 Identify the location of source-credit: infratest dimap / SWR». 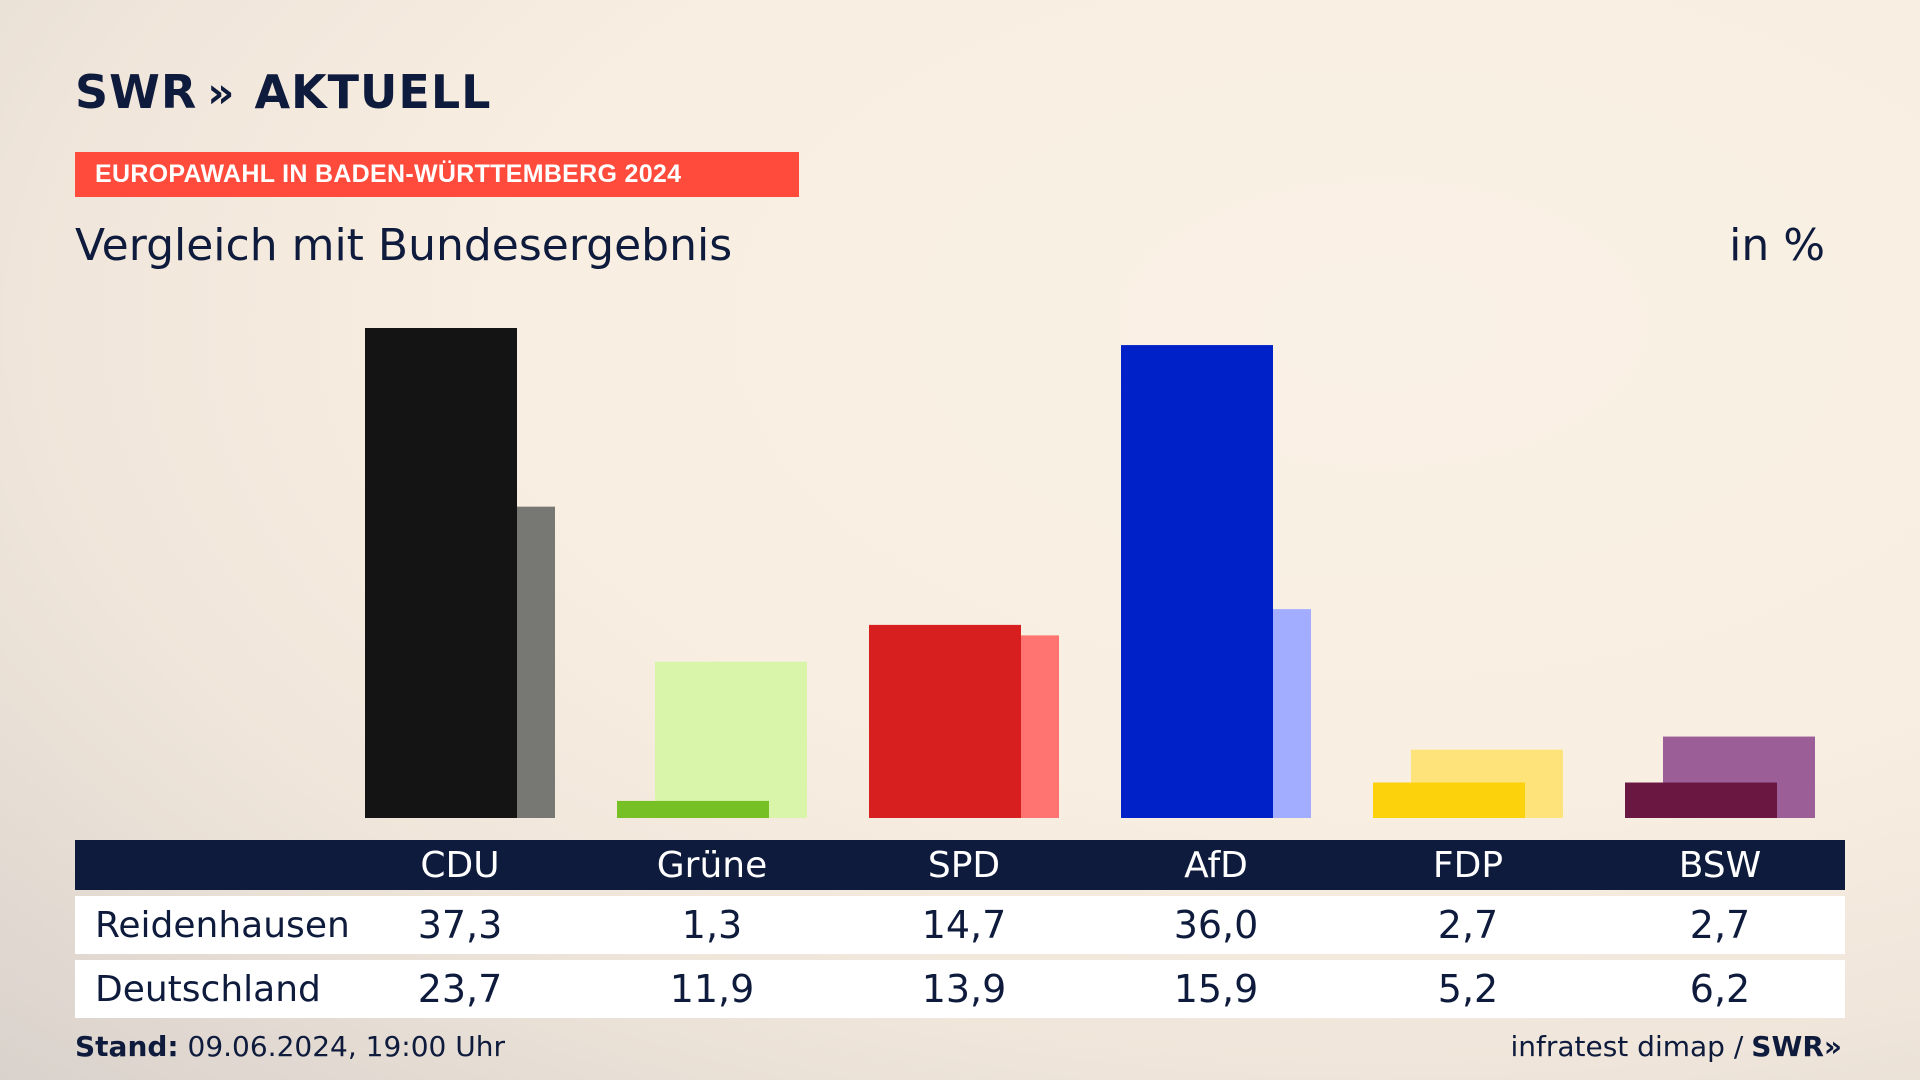
(1676, 1046).